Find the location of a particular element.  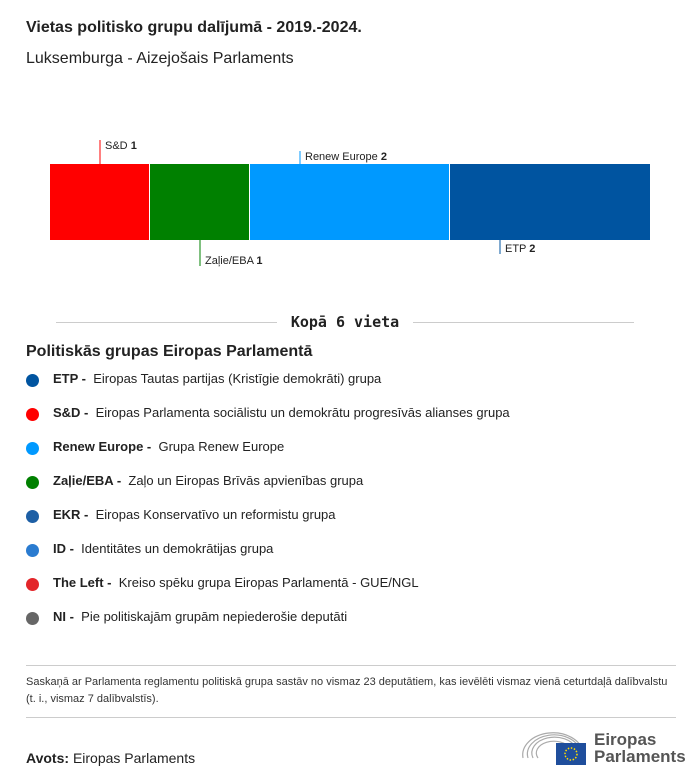

ep-logo: Eiropas Parlaments is located at coordinates (603, 748).